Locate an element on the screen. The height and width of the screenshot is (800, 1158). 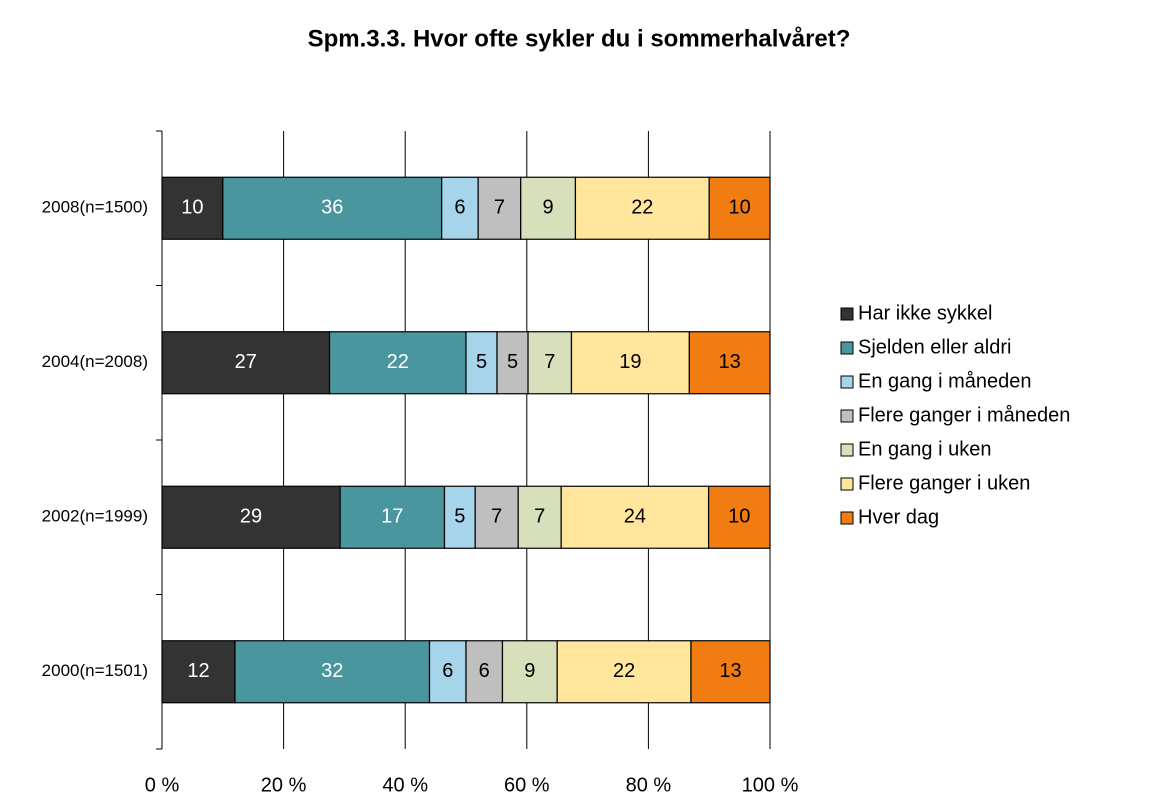
legend-label: Flere ganger i uken is located at coordinates (944, 483).